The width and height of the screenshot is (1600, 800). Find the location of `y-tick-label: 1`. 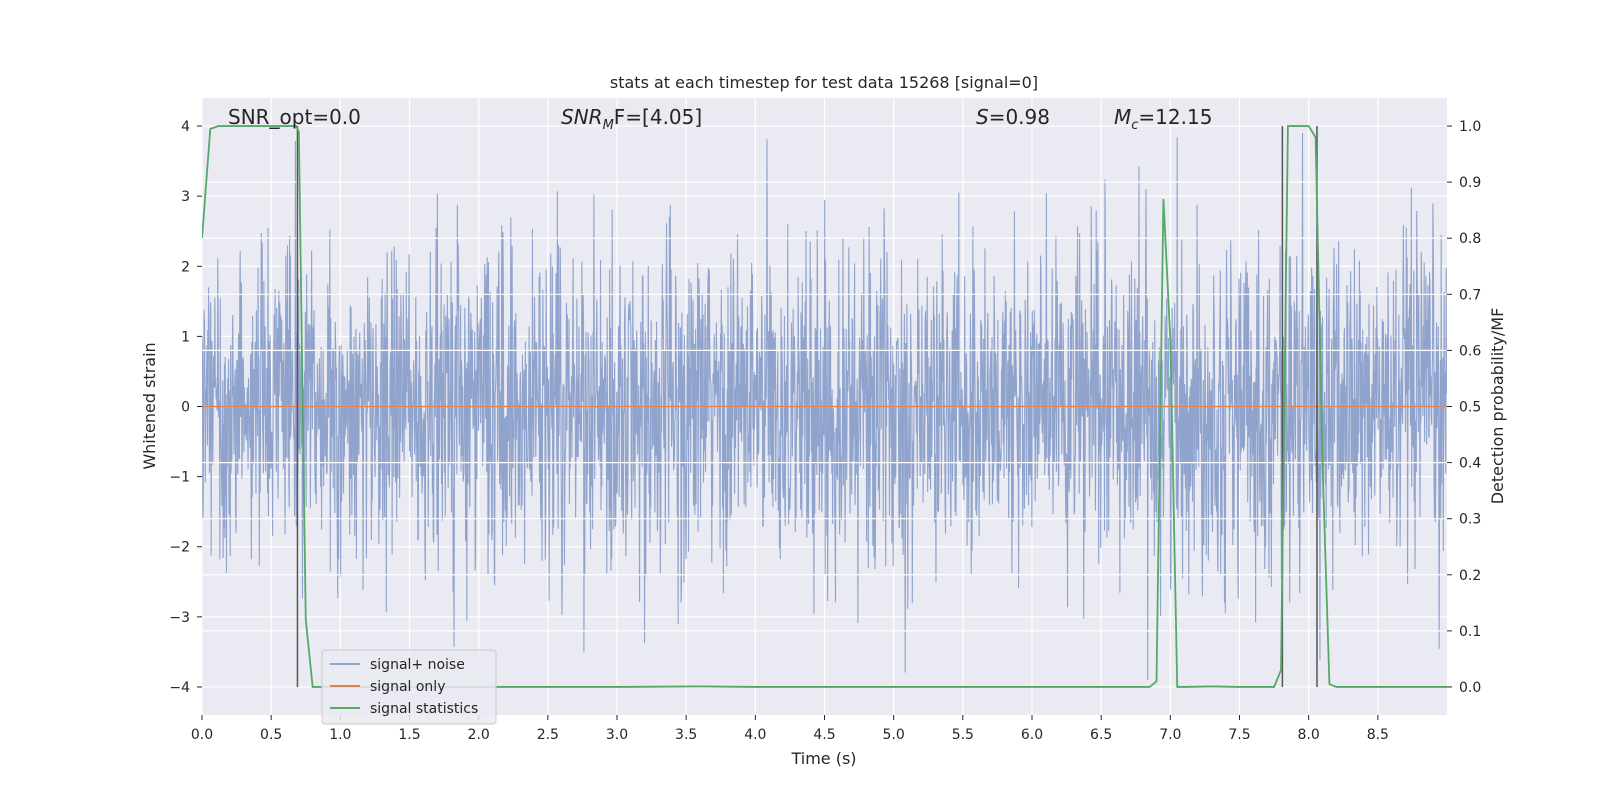

y-tick-label: 1 is located at coordinates (185, 337).